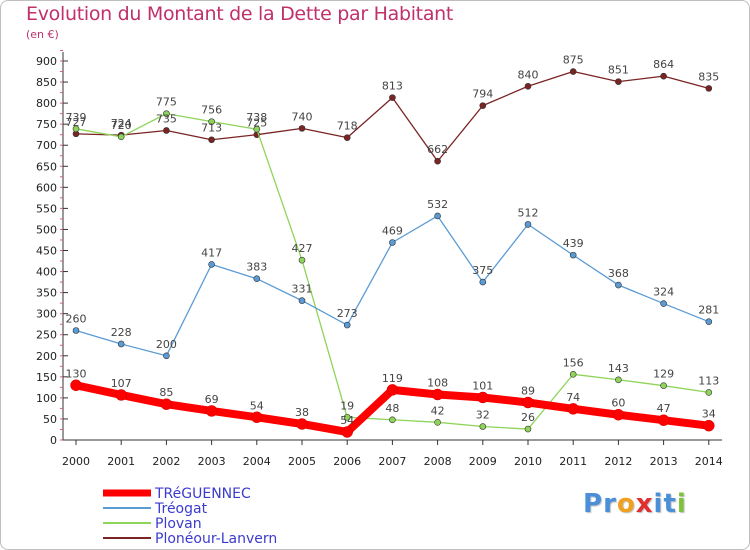 The width and height of the screenshot is (750, 550). What do you see at coordinates (121, 383) in the screenshot?
I see `data-label: 107` at bounding box center [121, 383].